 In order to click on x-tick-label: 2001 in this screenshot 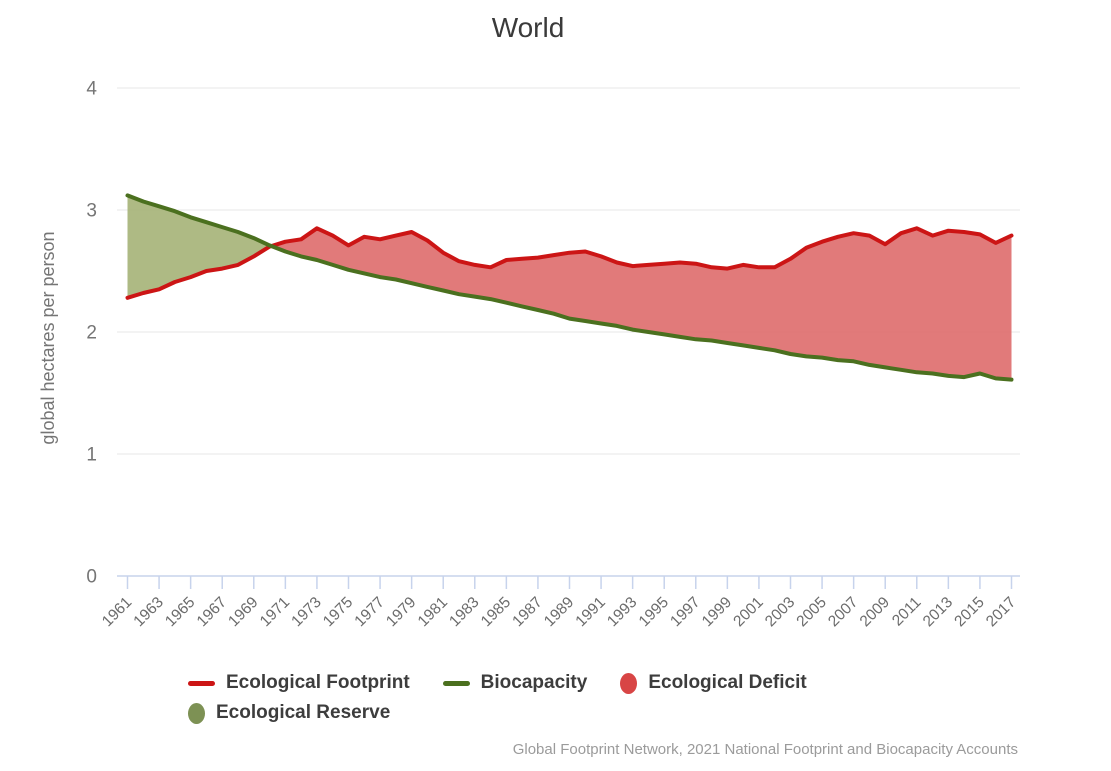, I will do `click(748, 612)`.